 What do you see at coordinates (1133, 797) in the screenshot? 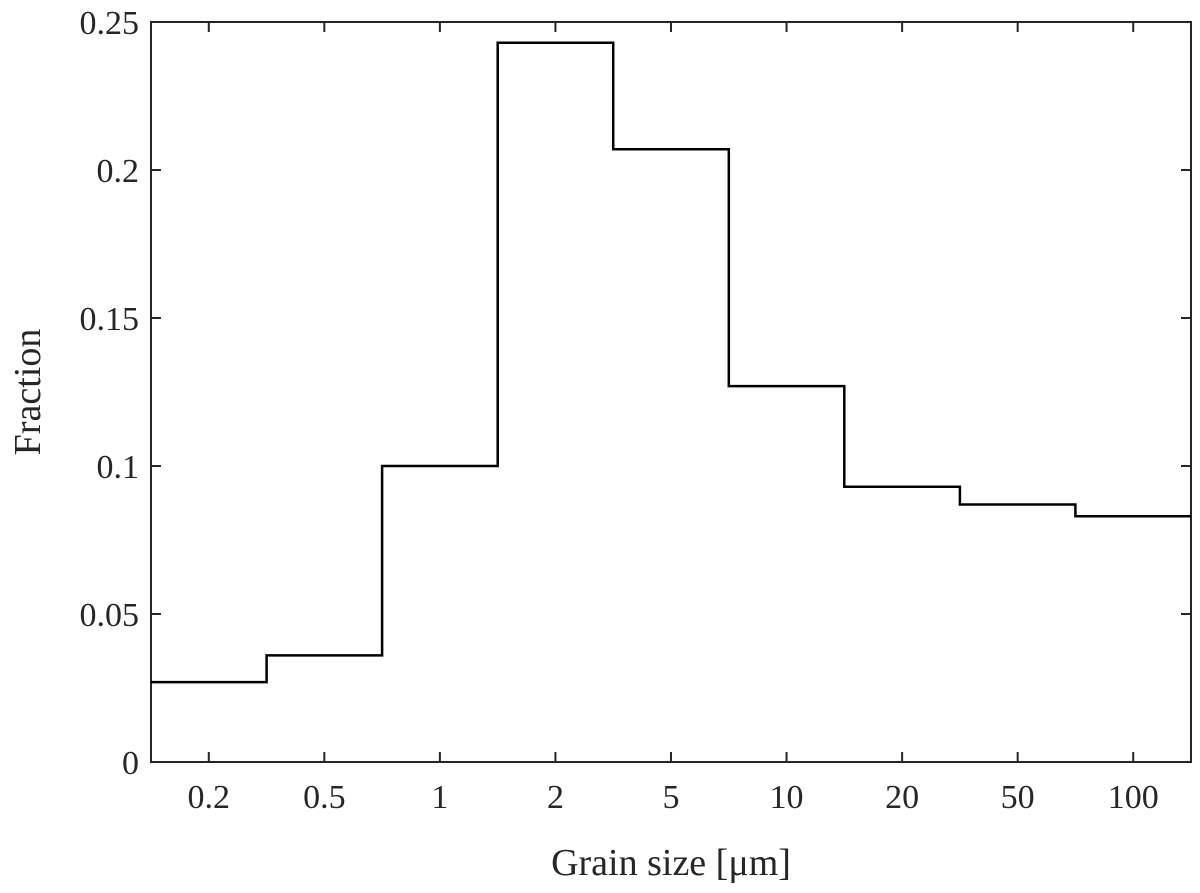
I see `x-tick-label: 100` at bounding box center [1133, 797].